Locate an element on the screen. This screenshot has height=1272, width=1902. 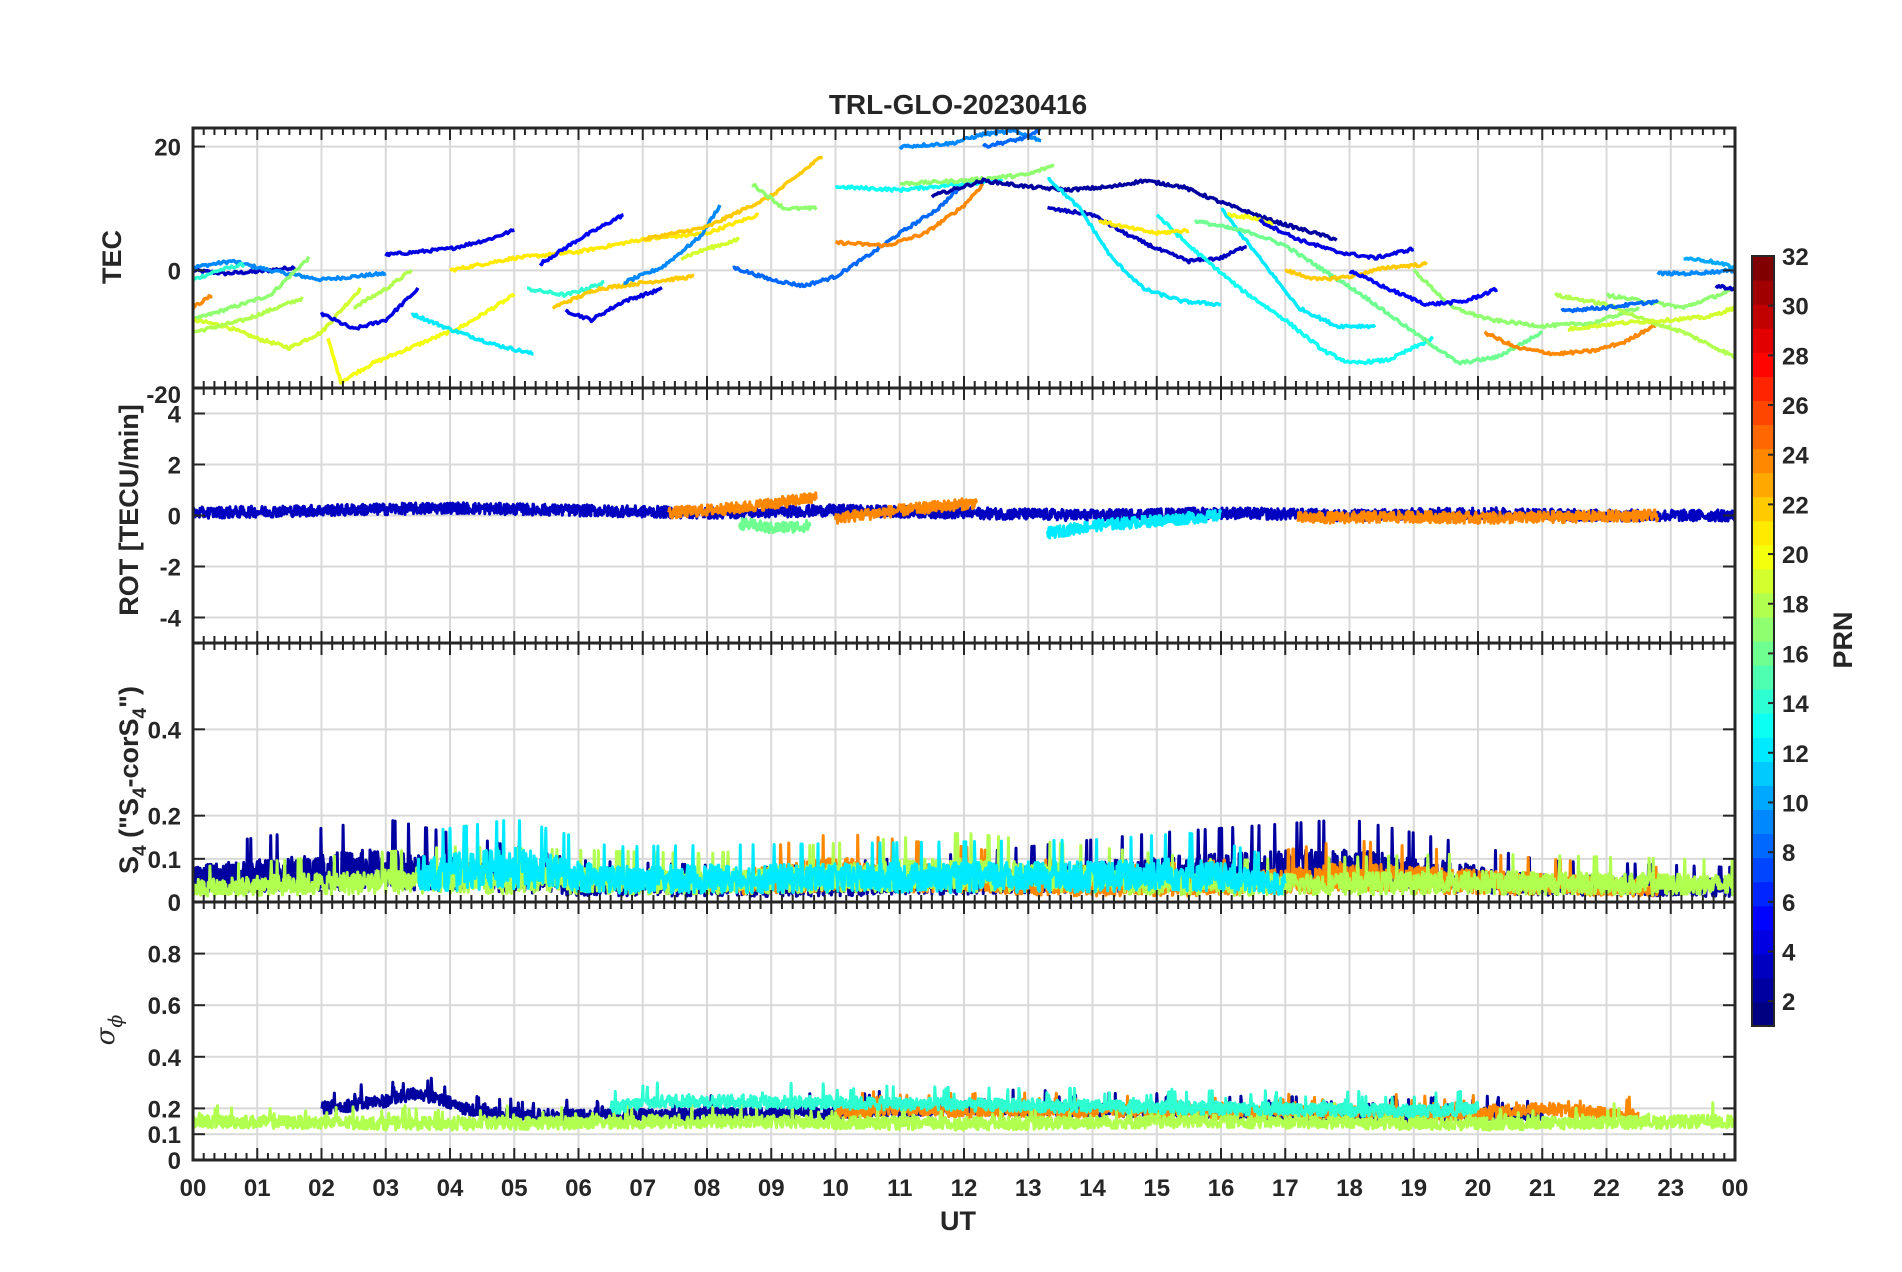
y-tick-label: 20 is located at coordinates (167, 148).